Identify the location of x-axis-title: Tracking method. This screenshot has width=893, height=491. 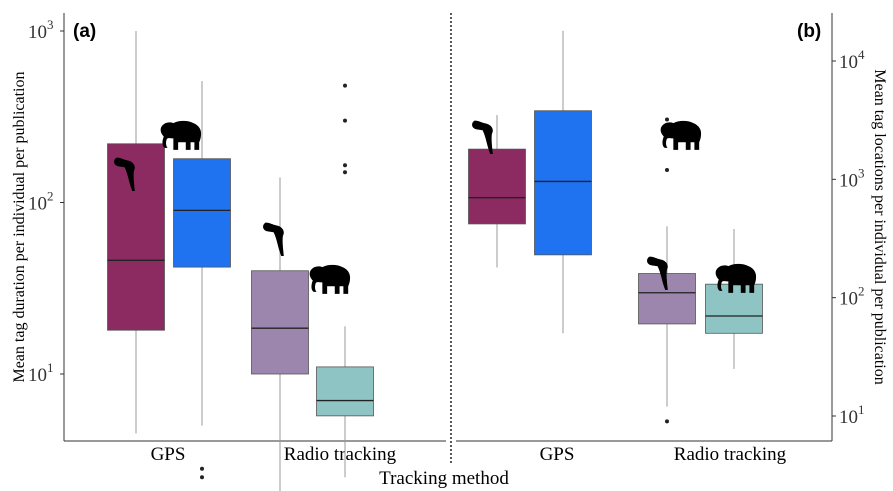
(444, 478).